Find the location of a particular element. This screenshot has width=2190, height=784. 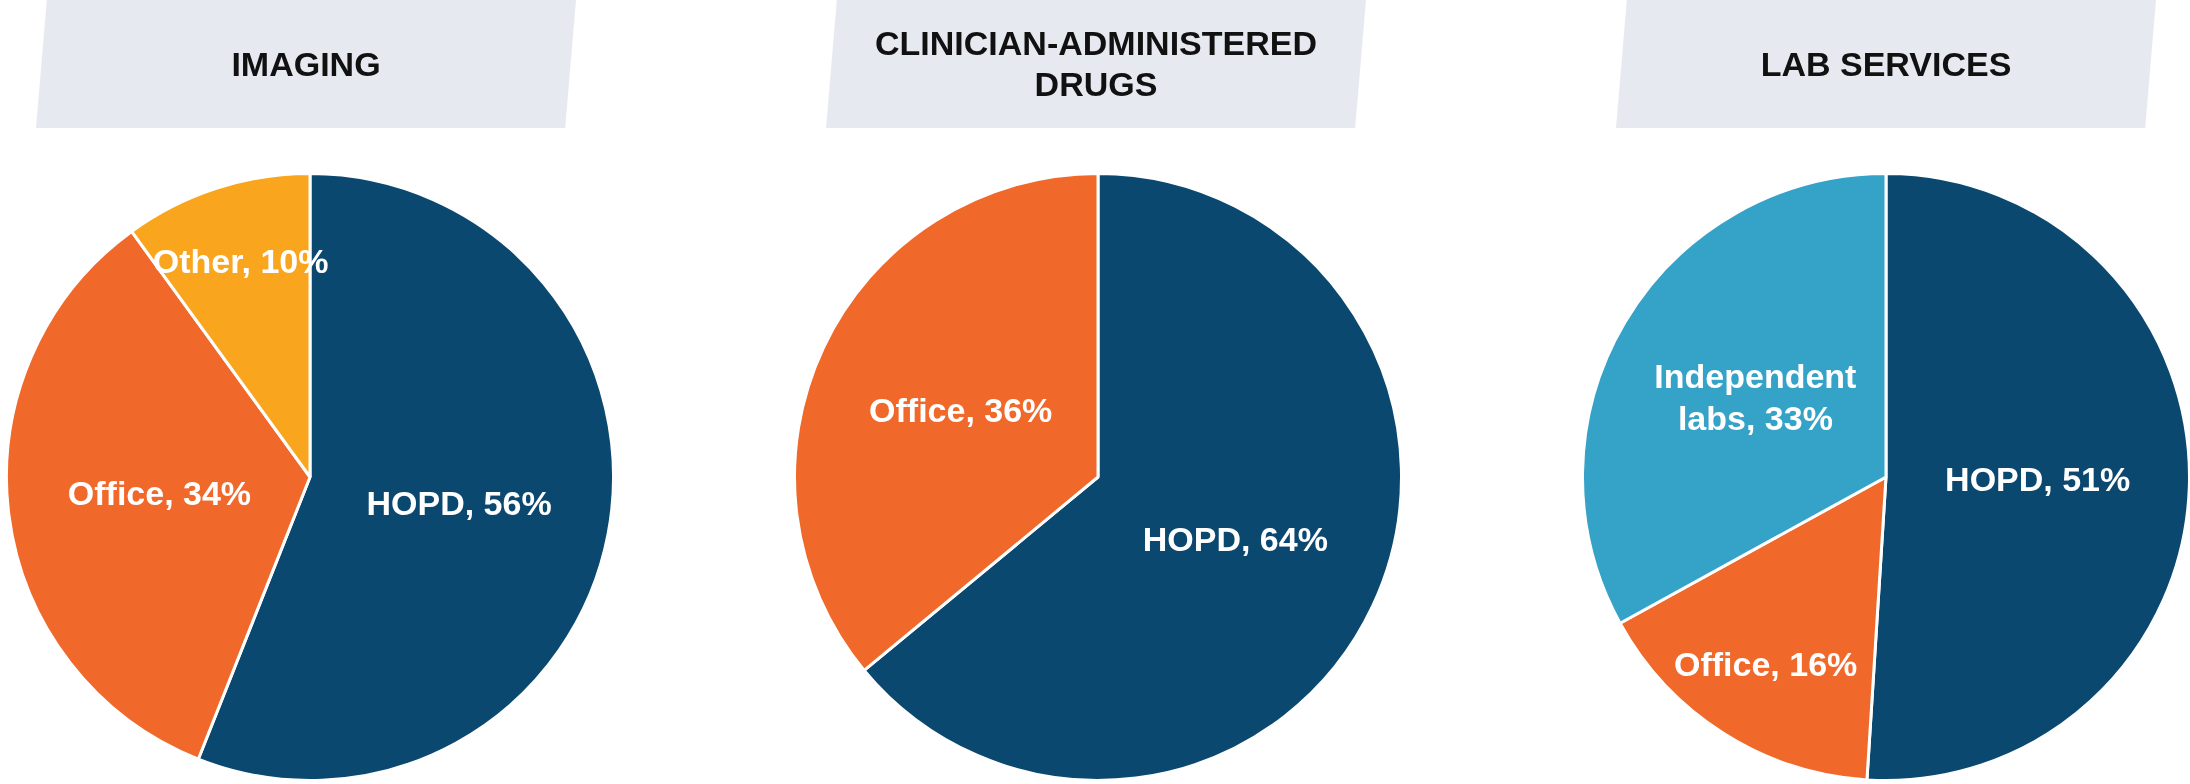

slice-label: Office, 36% is located at coordinates (961, 409).